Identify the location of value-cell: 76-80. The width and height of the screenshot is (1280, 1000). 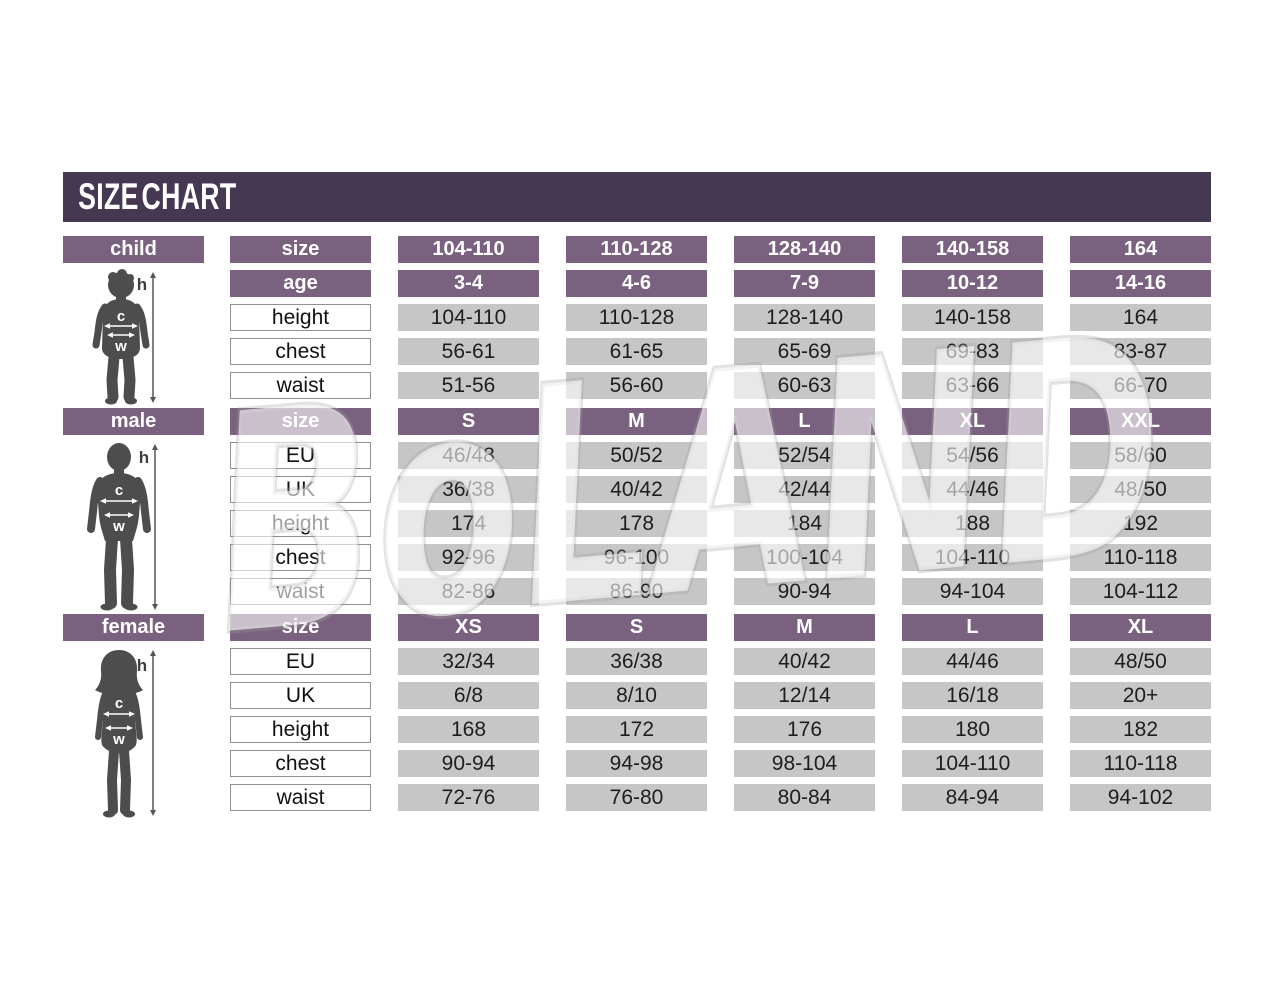
(636, 797).